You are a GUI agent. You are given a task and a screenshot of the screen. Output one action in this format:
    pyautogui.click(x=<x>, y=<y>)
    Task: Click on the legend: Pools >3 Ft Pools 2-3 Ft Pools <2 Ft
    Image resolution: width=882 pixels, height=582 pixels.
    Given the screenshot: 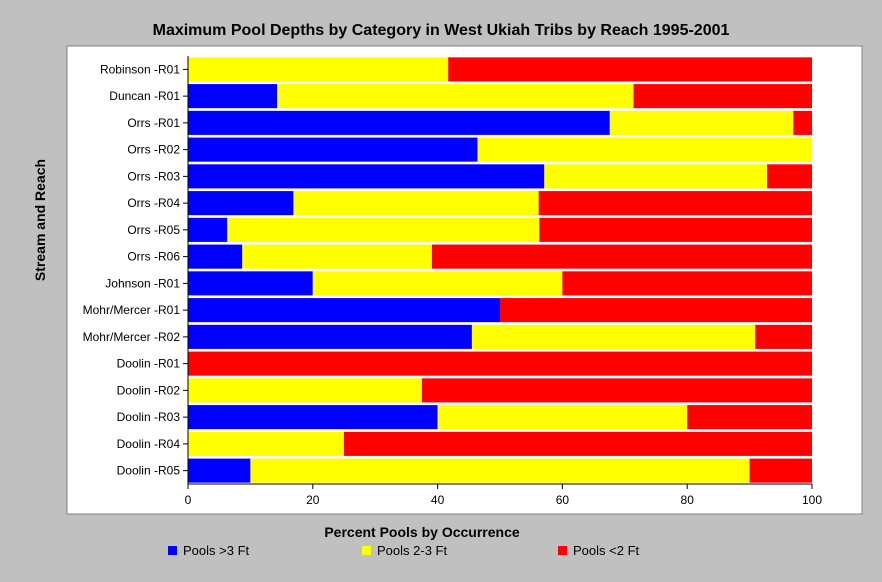 What is the action you would take?
    pyautogui.click(x=404, y=550)
    